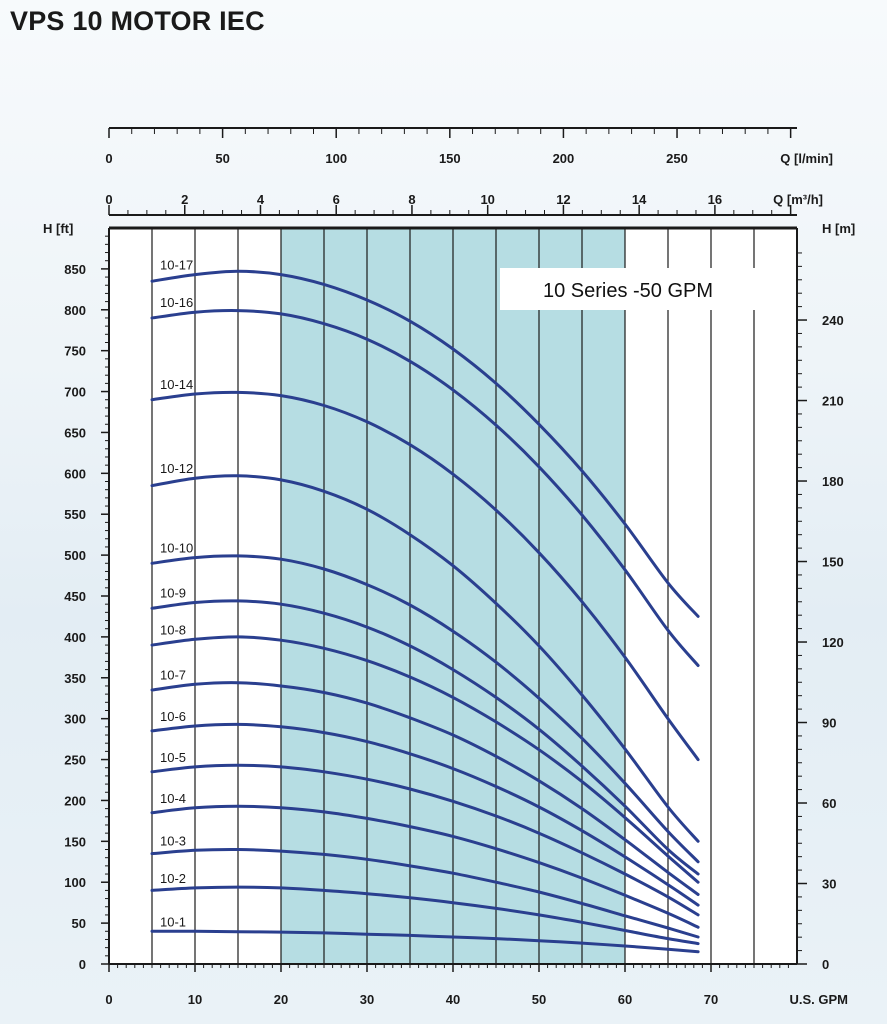 The width and height of the screenshot is (887, 1024). What do you see at coordinates (173, 716) in the screenshot?
I see `curve-label-10-6: 10-6` at bounding box center [173, 716].